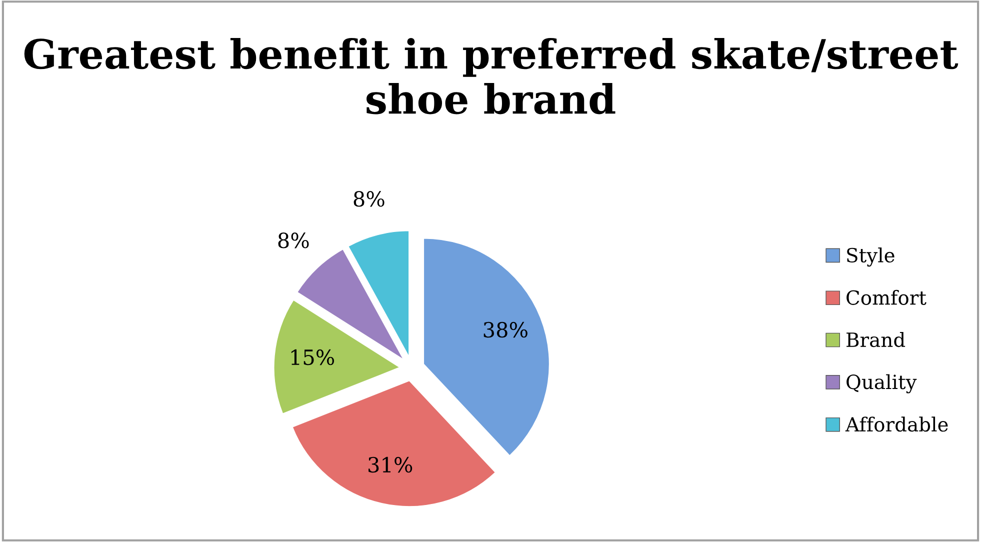 The height and width of the screenshot is (542, 981). I want to click on data-label: 15%, so click(312, 357).